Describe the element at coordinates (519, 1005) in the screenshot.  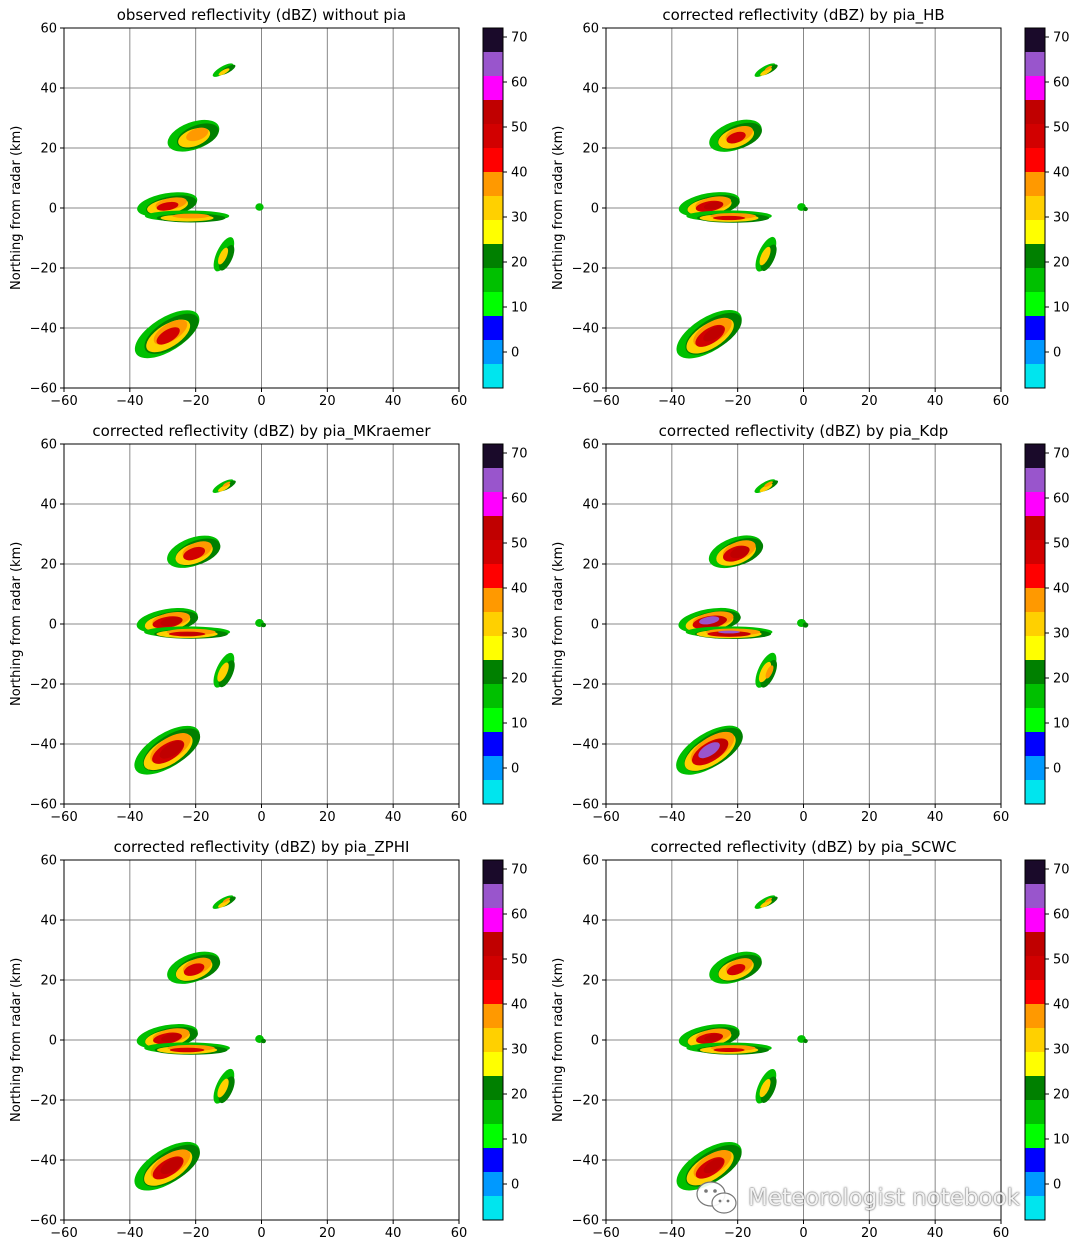
I see `colorbar-tick-label: 40` at that location.